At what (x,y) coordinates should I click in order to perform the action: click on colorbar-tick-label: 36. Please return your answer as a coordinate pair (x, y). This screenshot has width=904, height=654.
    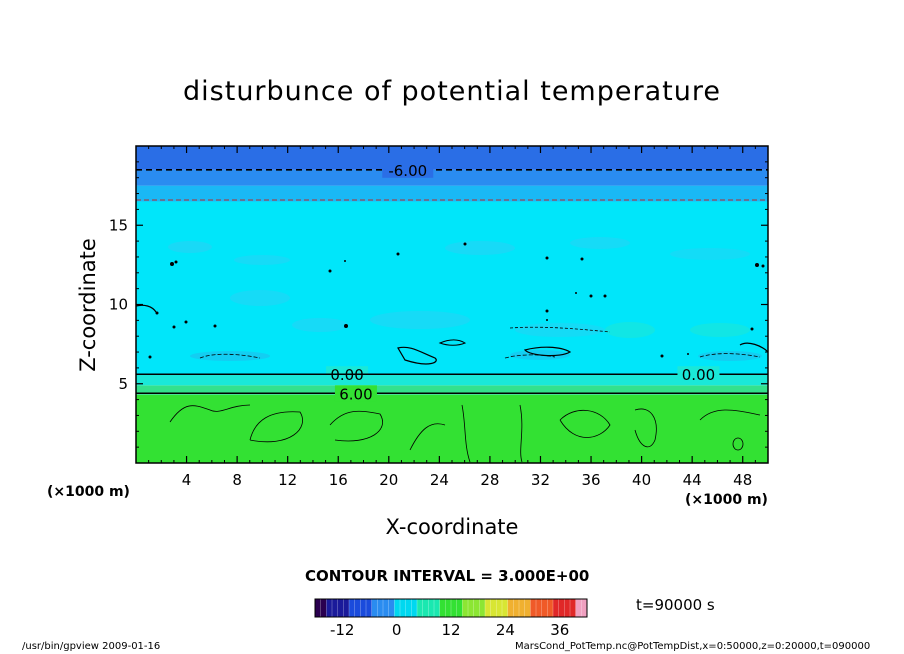
    Looking at the image, I should click on (559, 630).